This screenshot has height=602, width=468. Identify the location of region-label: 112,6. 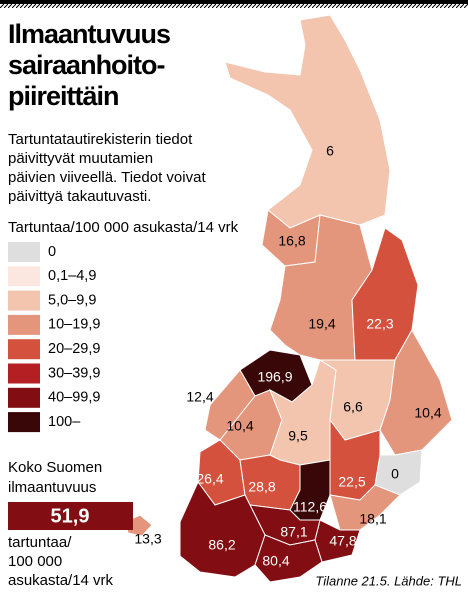
(310, 507).